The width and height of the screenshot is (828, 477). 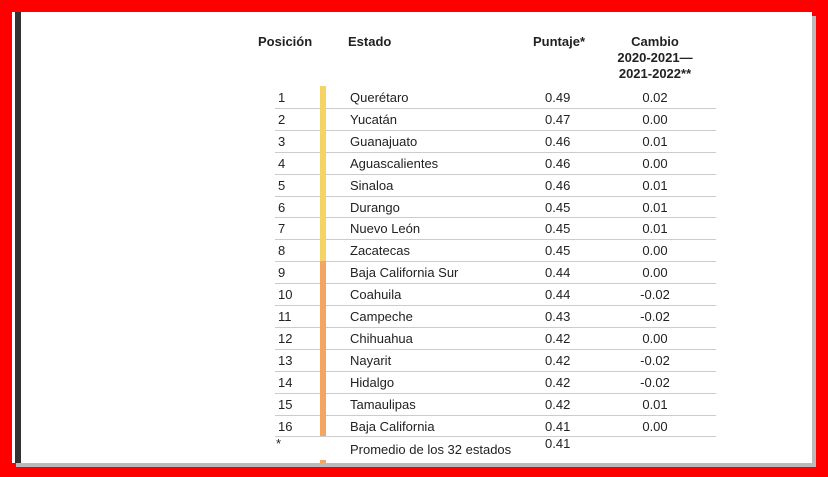 I want to click on position: 7, so click(x=282, y=229).